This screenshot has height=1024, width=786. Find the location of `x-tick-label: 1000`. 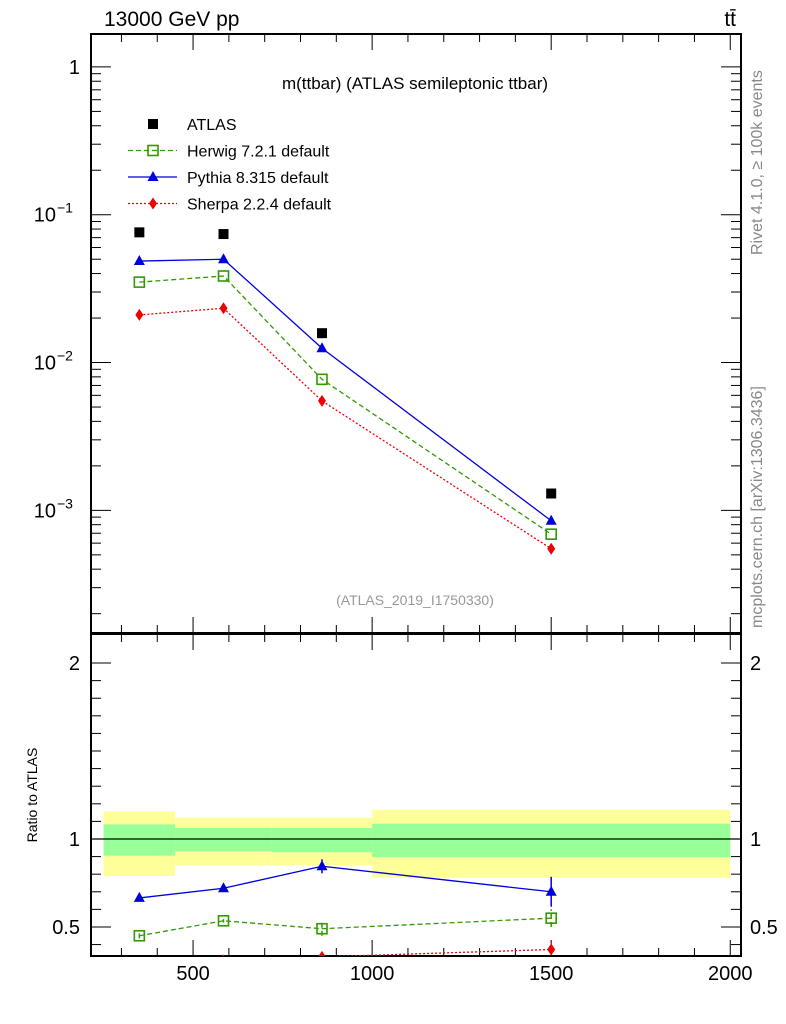

x-tick-label: 1000 is located at coordinates (372, 974).